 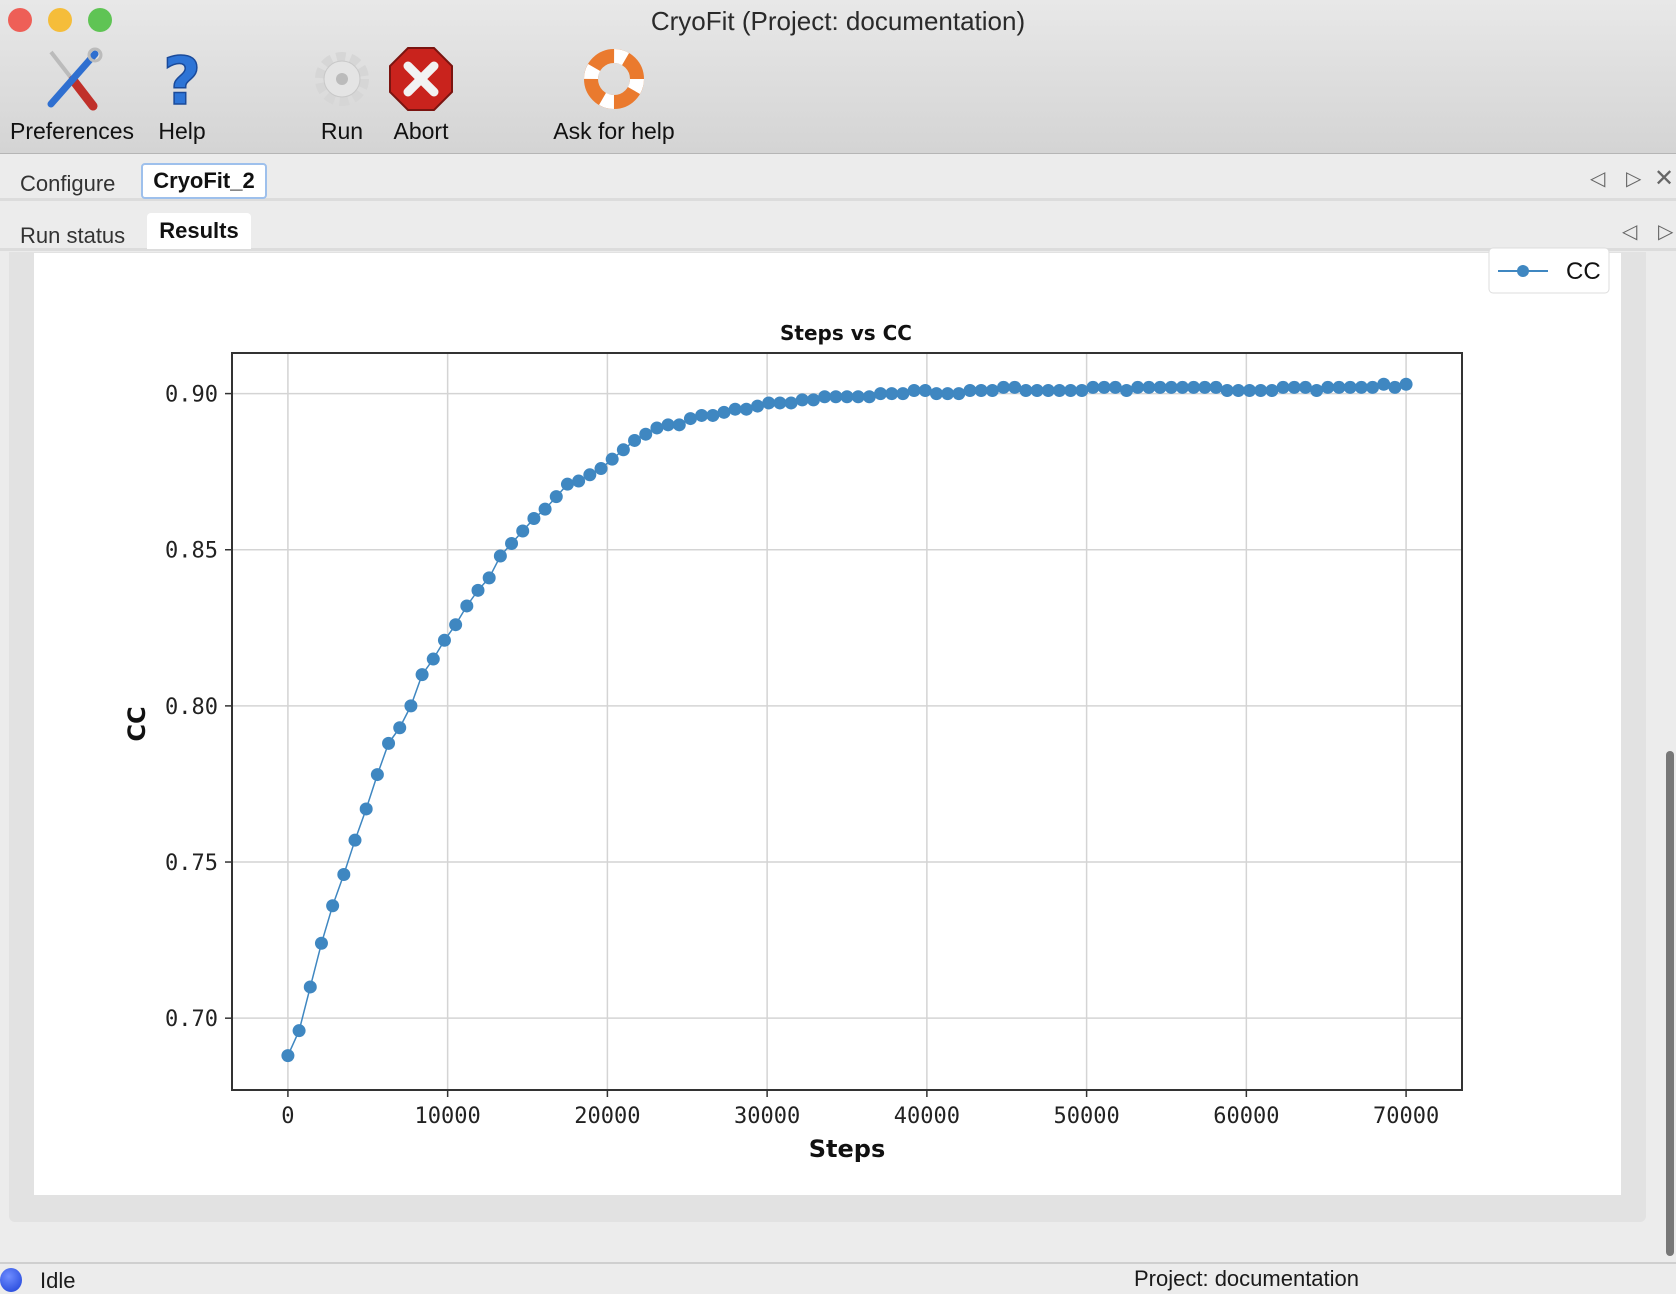 I want to click on scroll-subtabs-right-icon: ▷, so click(x=1666, y=232).